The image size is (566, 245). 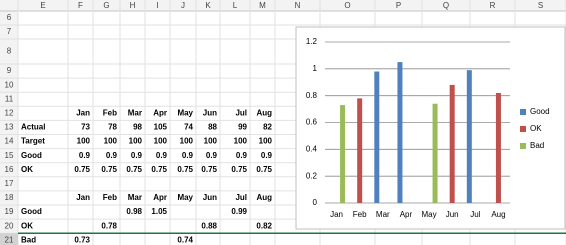 What do you see at coordinates (9, 112) in the screenshot?
I see `row-number: 12` at bounding box center [9, 112].